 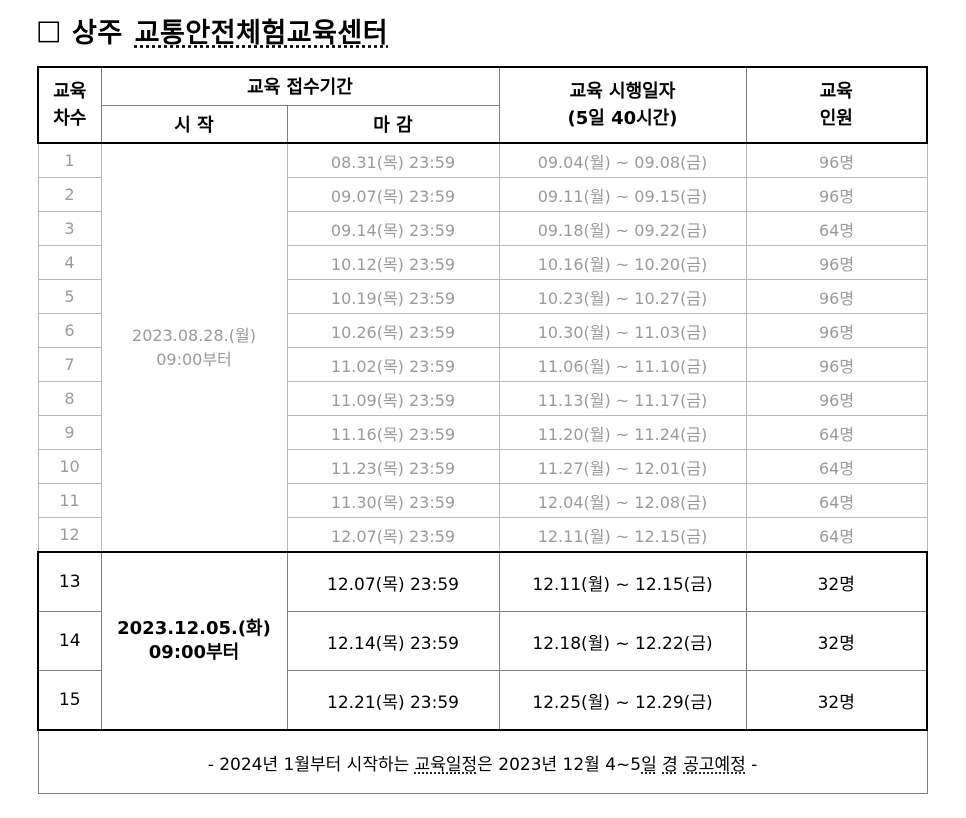 What do you see at coordinates (194, 628) in the screenshot?
I see `start-date: 2023.12.05.(화)` at bounding box center [194, 628].